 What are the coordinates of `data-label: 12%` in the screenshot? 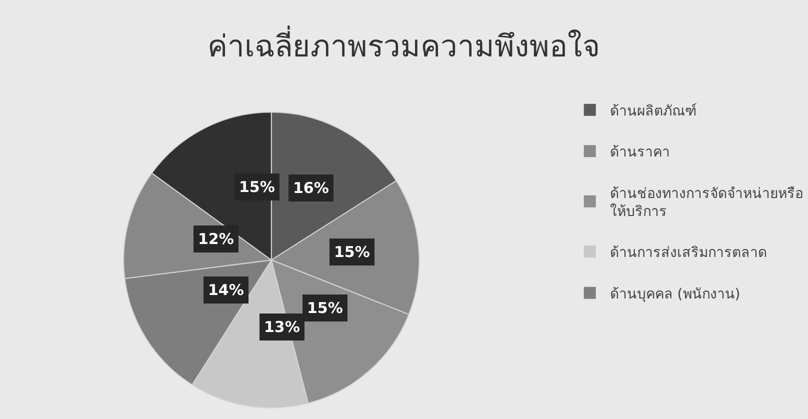 It's located at (216, 239).